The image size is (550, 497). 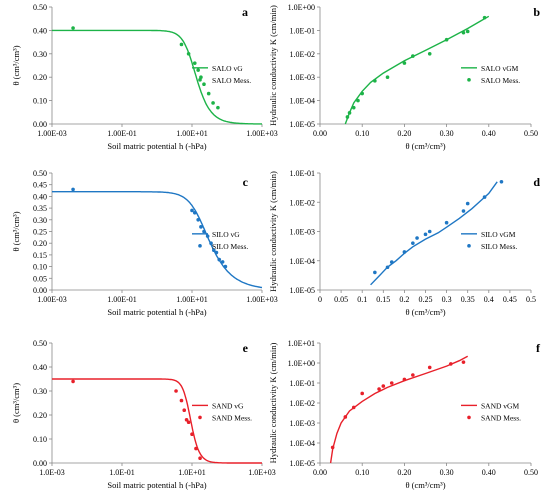 What do you see at coordinates (362, 472) in the screenshot?
I see `x-tick-label: 0.10` at bounding box center [362, 472].